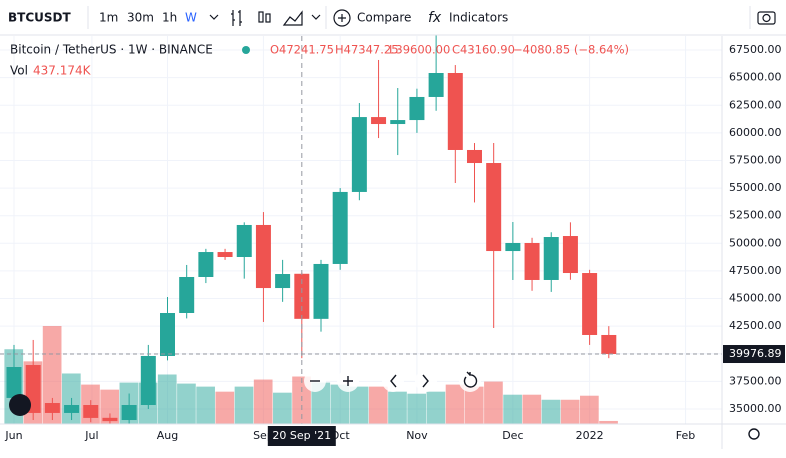  Describe the element at coordinates (301, 436) in the screenshot. I see `crosshair-tag` at that location.